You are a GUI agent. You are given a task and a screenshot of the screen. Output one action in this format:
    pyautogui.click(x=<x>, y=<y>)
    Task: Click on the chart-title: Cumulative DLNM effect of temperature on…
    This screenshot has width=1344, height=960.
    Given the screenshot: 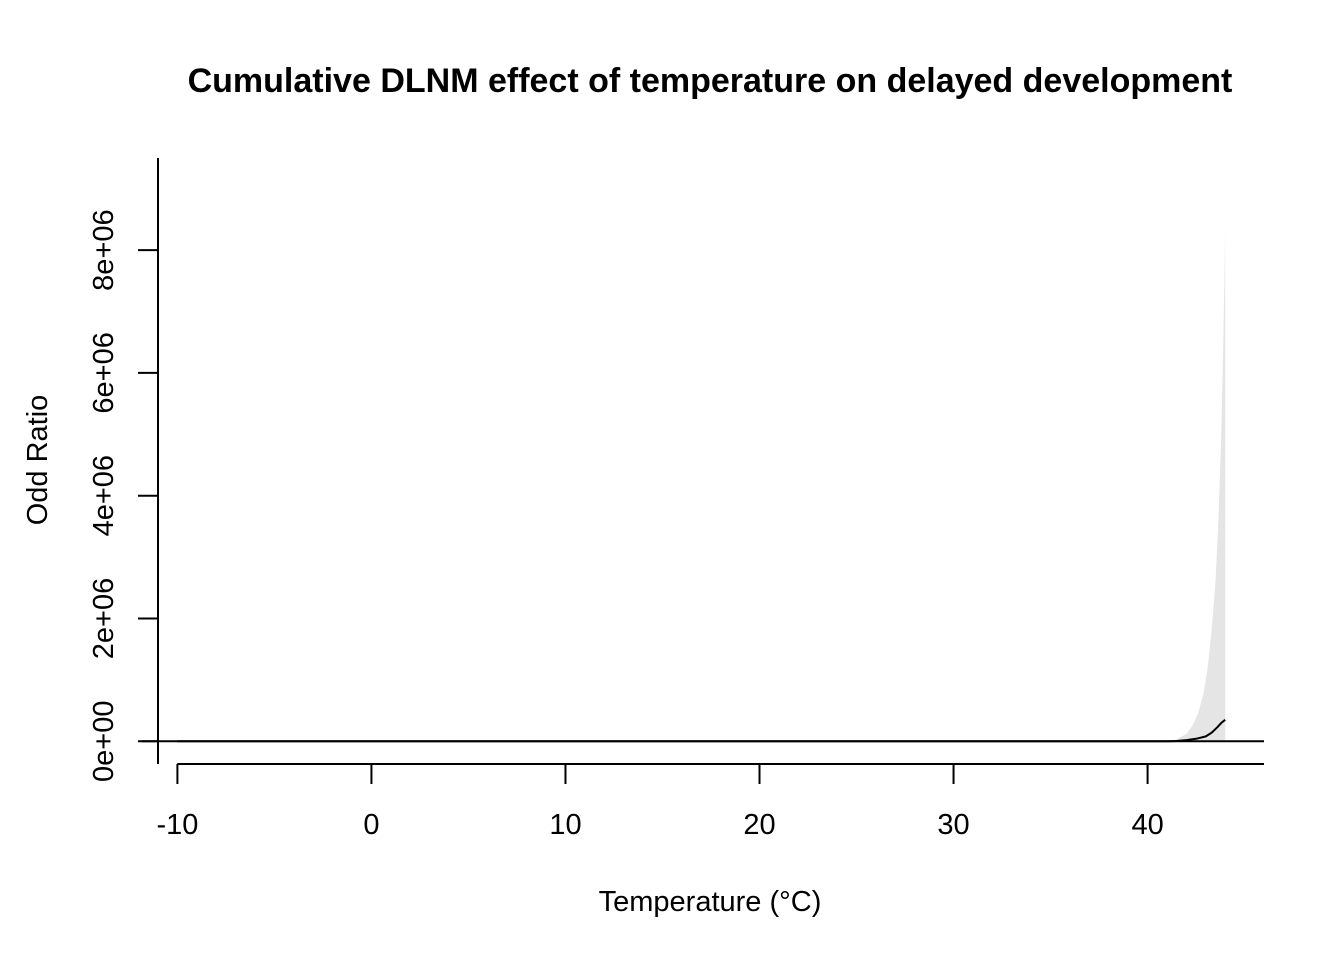 What is the action you would take?
    pyautogui.click(x=710, y=81)
    